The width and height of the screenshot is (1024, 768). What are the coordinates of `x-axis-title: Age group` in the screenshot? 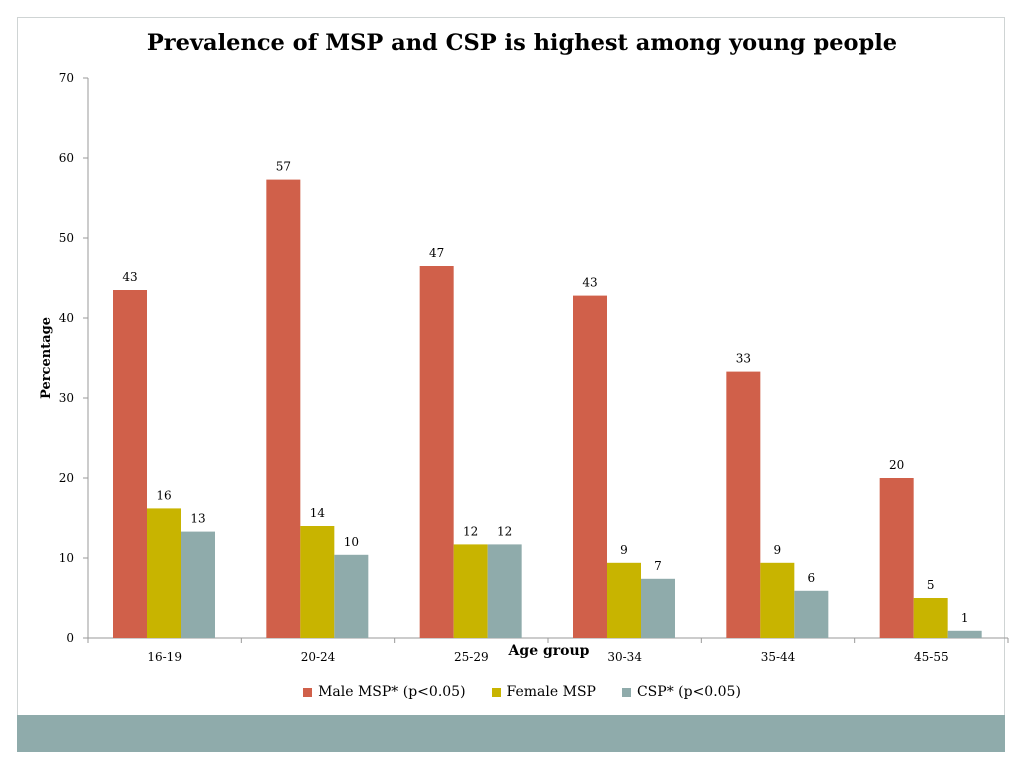 It's located at (549, 651).